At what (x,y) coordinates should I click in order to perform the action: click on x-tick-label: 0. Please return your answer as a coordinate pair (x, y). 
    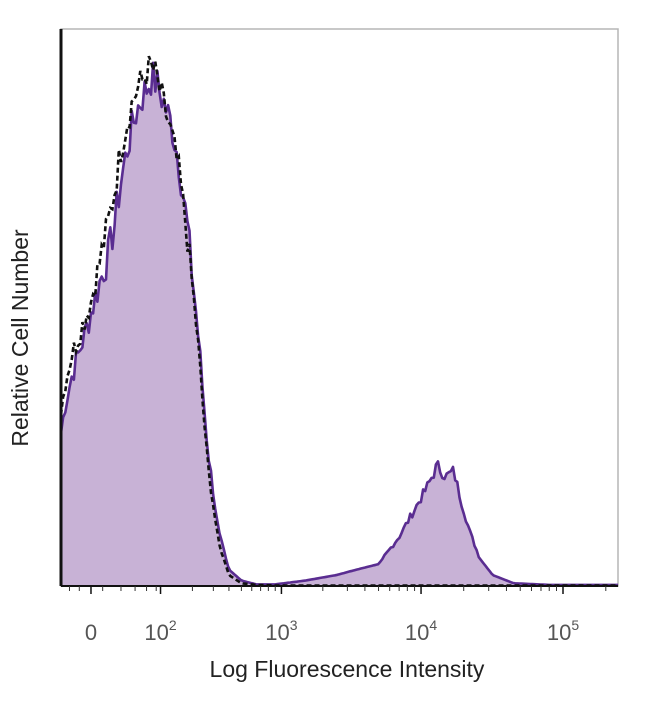
    Looking at the image, I should click on (91, 632).